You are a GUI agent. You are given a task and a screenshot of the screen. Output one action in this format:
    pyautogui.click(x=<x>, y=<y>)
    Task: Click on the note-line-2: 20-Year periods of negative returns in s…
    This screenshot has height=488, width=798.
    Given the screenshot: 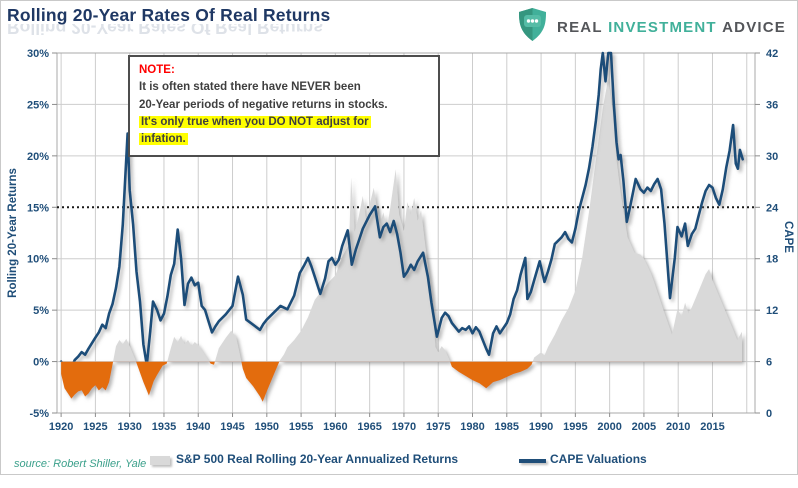 What is the action you would take?
    pyautogui.click(x=263, y=104)
    